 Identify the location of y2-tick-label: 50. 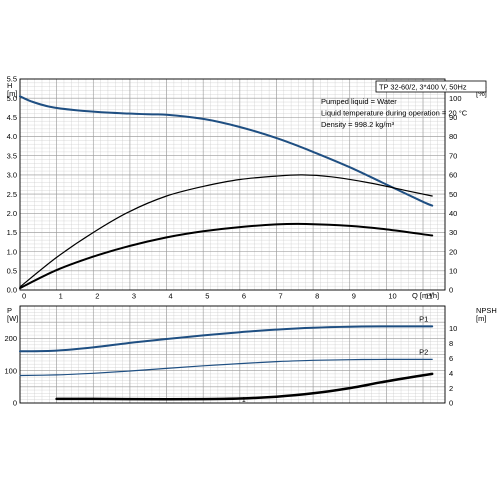
(453, 194).